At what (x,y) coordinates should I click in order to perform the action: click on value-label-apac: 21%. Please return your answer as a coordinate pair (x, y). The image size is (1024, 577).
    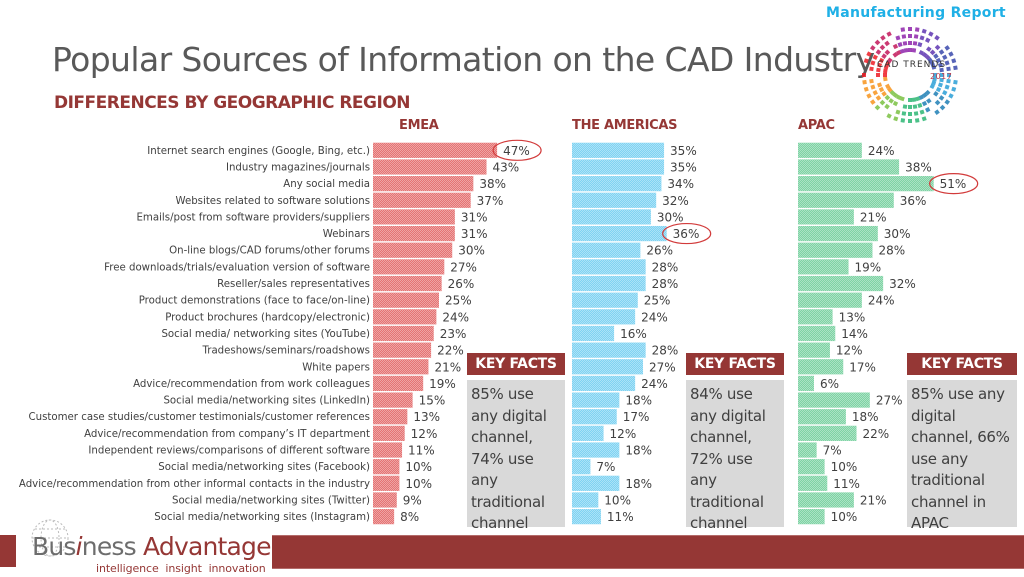
    Looking at the image, I should click on (873, 217).